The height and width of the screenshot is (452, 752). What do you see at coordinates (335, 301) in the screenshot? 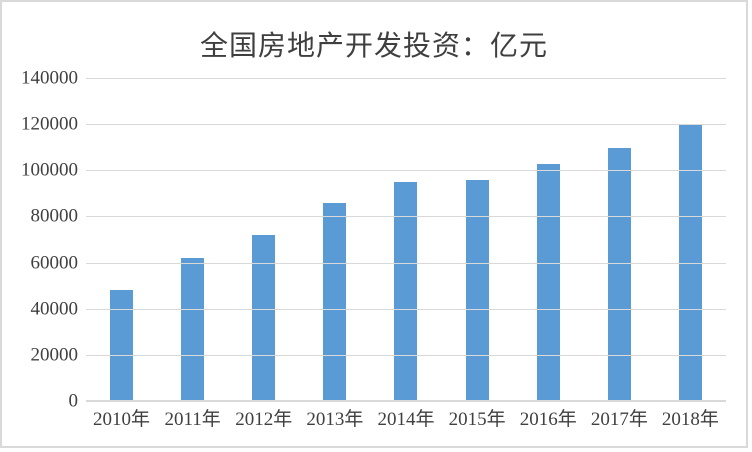
I see `bar-2013年` at bounding box center [335, 301].